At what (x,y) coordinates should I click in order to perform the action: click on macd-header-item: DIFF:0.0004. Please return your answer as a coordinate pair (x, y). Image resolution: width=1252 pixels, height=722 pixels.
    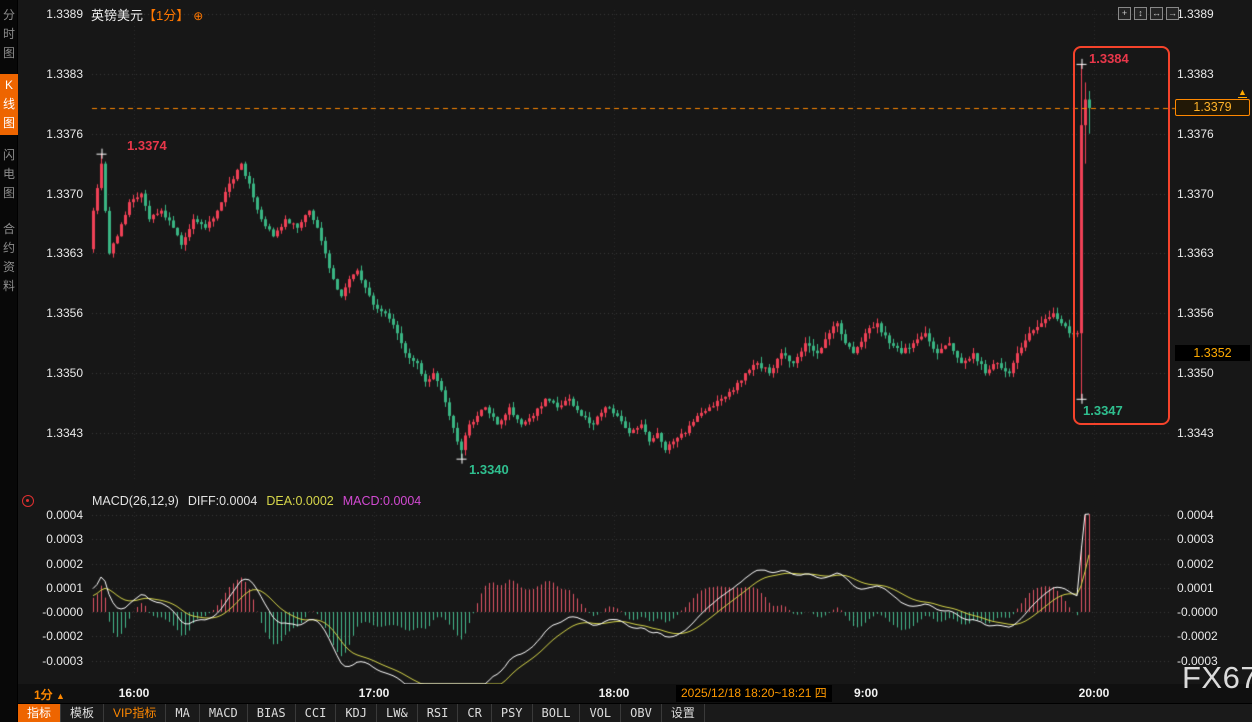
    Looking at the image, I should click on (222, 501).